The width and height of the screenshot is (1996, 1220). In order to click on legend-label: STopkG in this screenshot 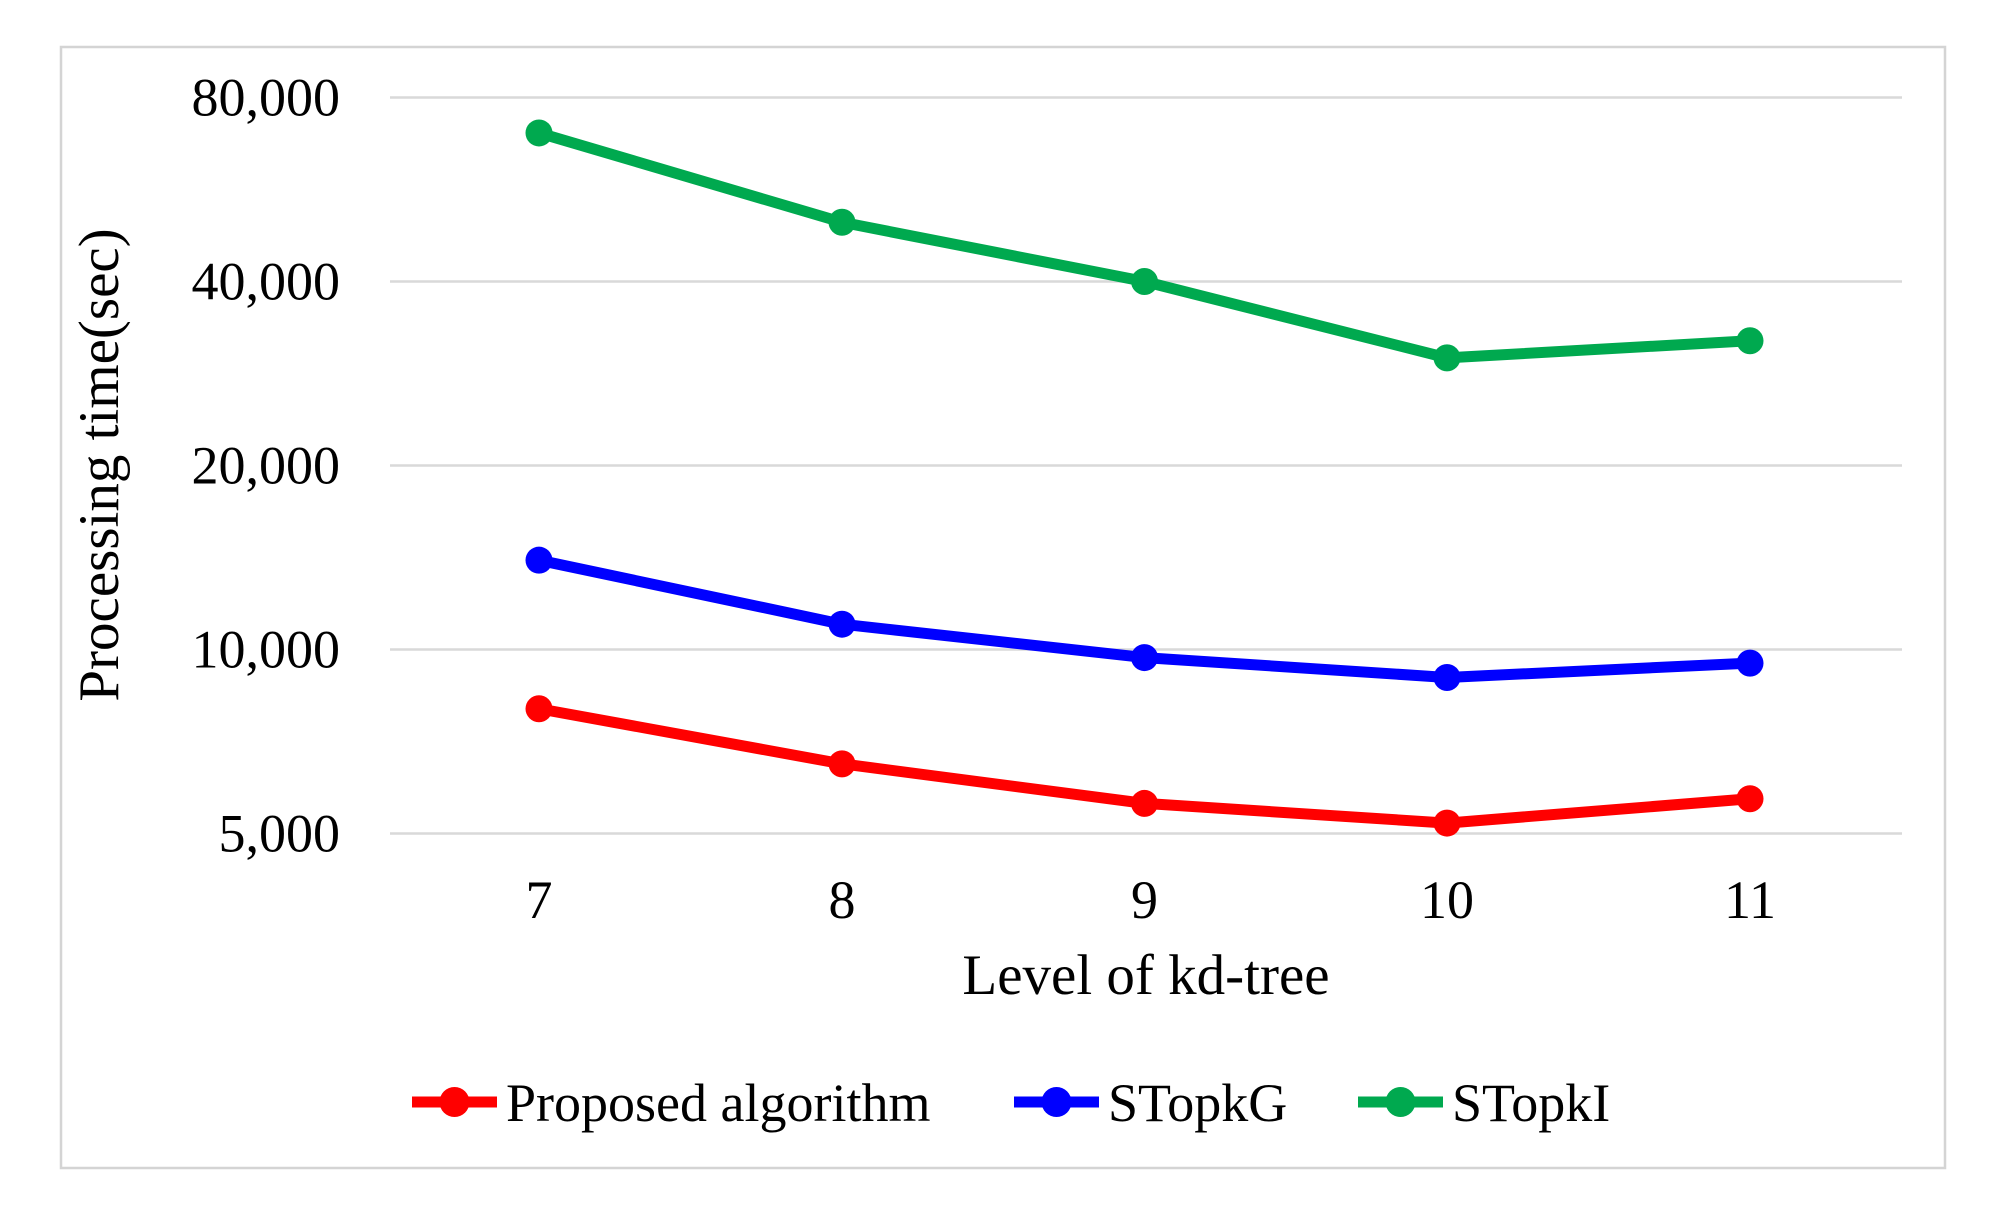, I will do `click(1197, 1103)`.